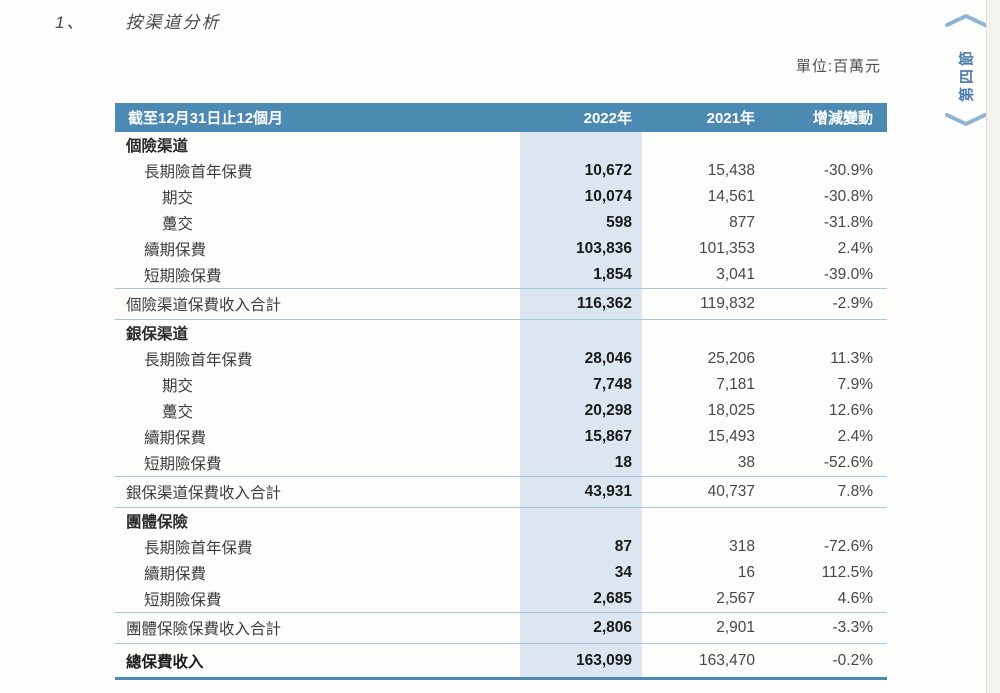  I want to click on table-row: 總保費收入 163,099 163,470 -0.2%, so click(501, 662).